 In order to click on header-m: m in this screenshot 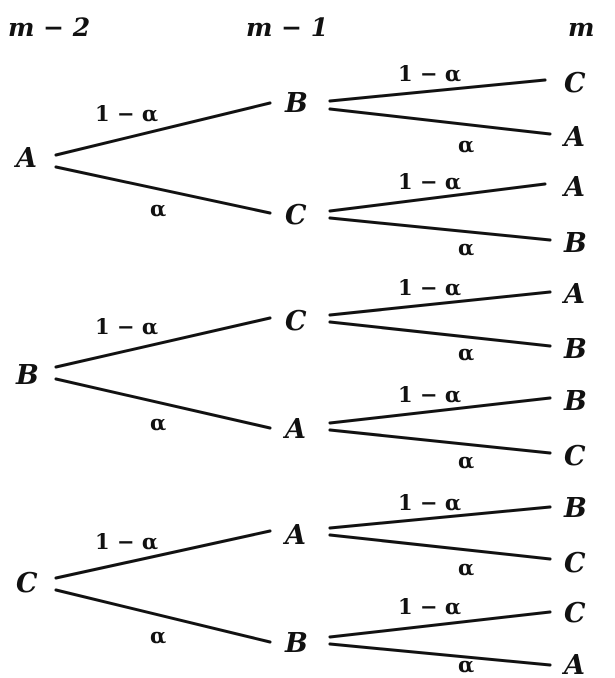, I will do `click(581, 27)`.